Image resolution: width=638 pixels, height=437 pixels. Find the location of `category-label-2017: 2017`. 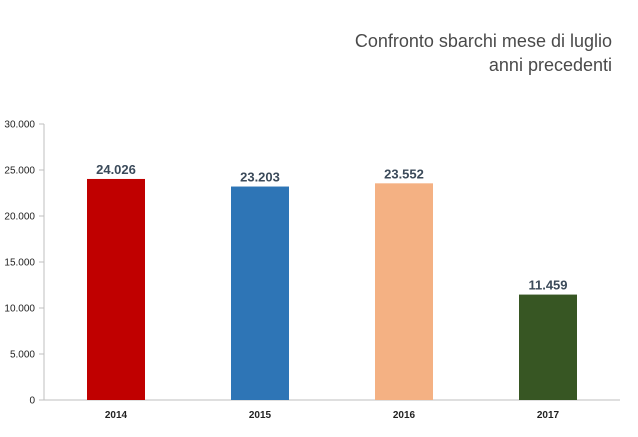

category-label-2017: 2017 is located at coordinates (548, 415).